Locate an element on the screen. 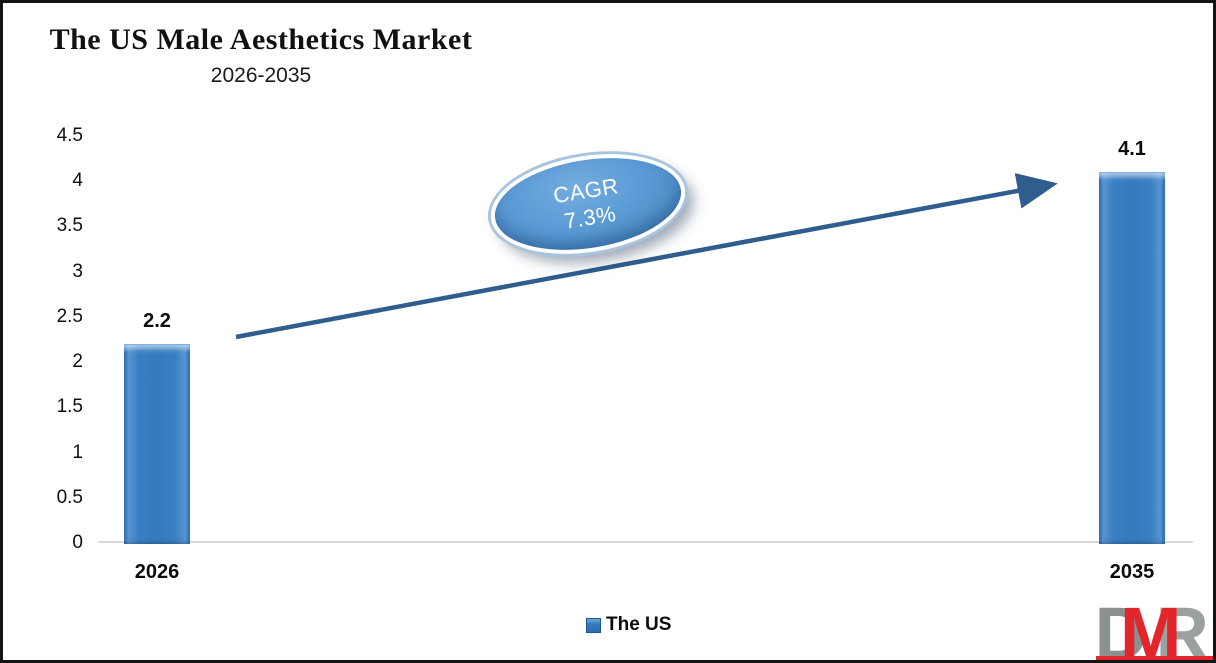  logo-letter-d: D is located at coordinates (1120, 627).